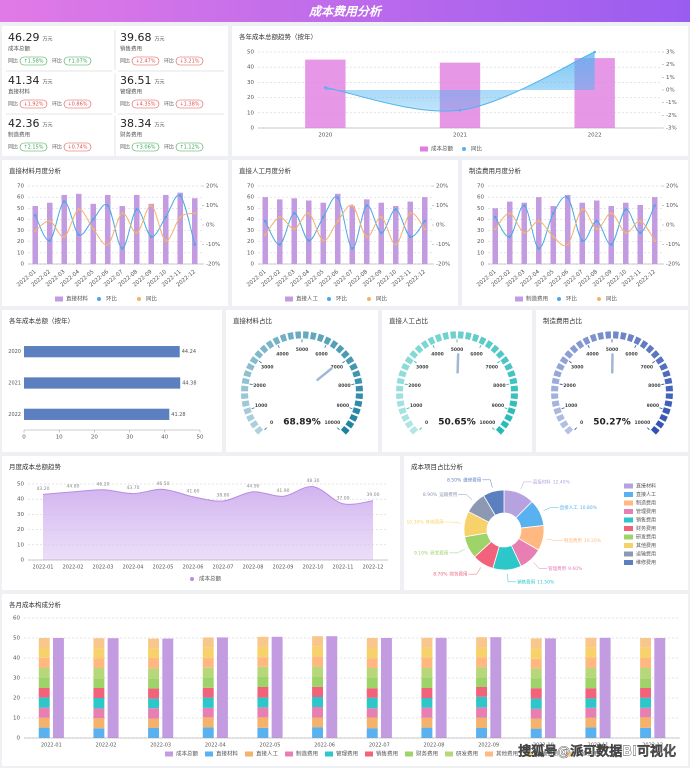 The height and width of the screenshot is (768, 690). I want to click on y-tick-label: 40, so click(20, 500).